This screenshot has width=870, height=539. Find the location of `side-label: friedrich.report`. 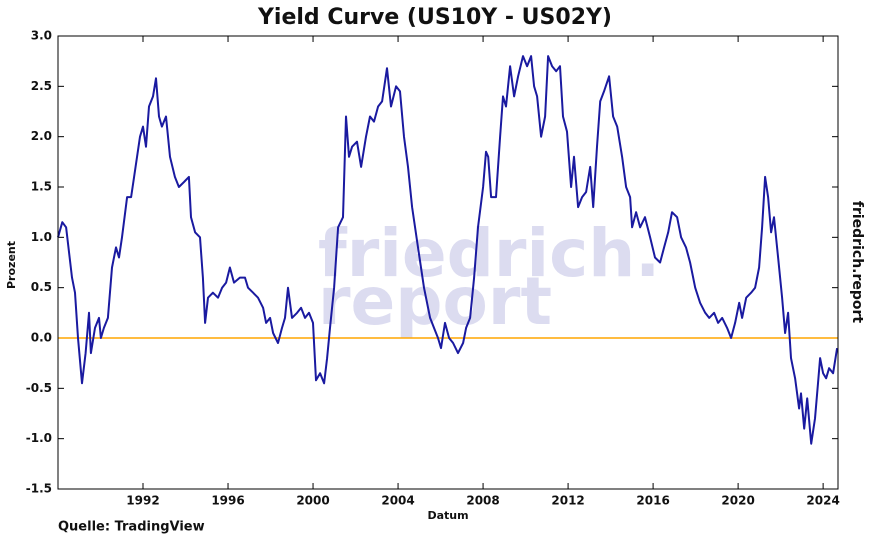

side-label: friedrich.report is located at coordinates (857, 262).